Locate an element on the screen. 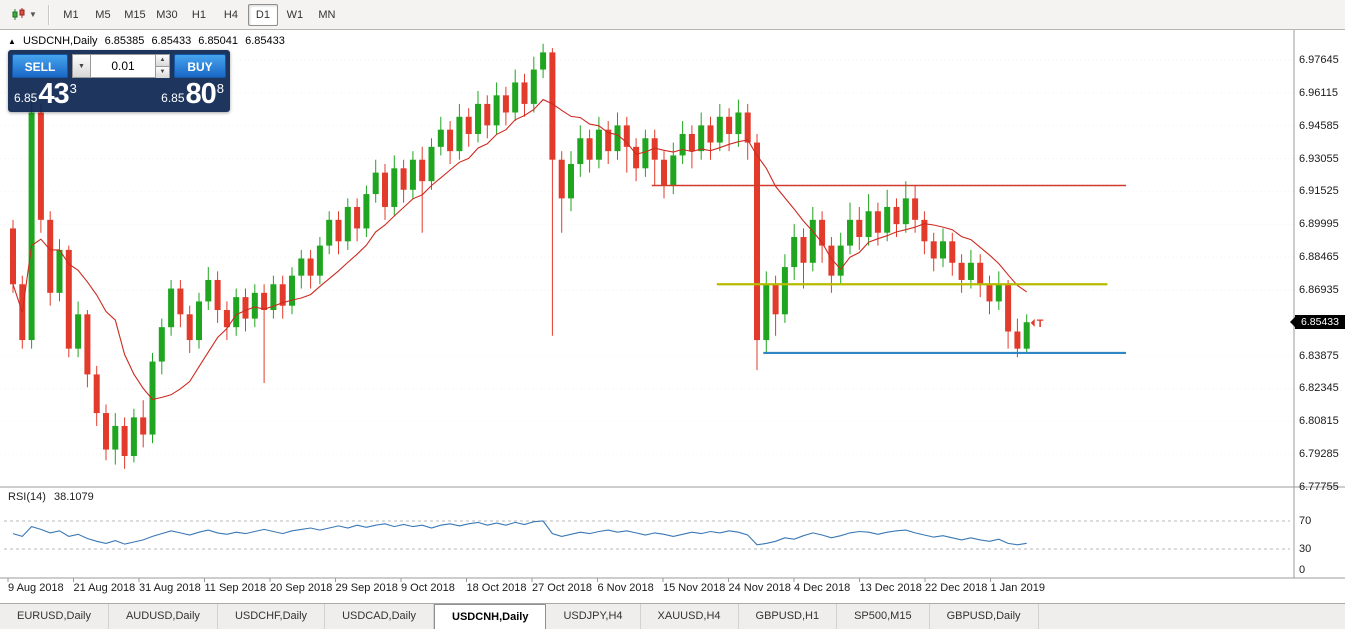 The height and width of the screenshot is (629, 1345). ohlc-close: 6.85433 is located at coordinates (265, 41).